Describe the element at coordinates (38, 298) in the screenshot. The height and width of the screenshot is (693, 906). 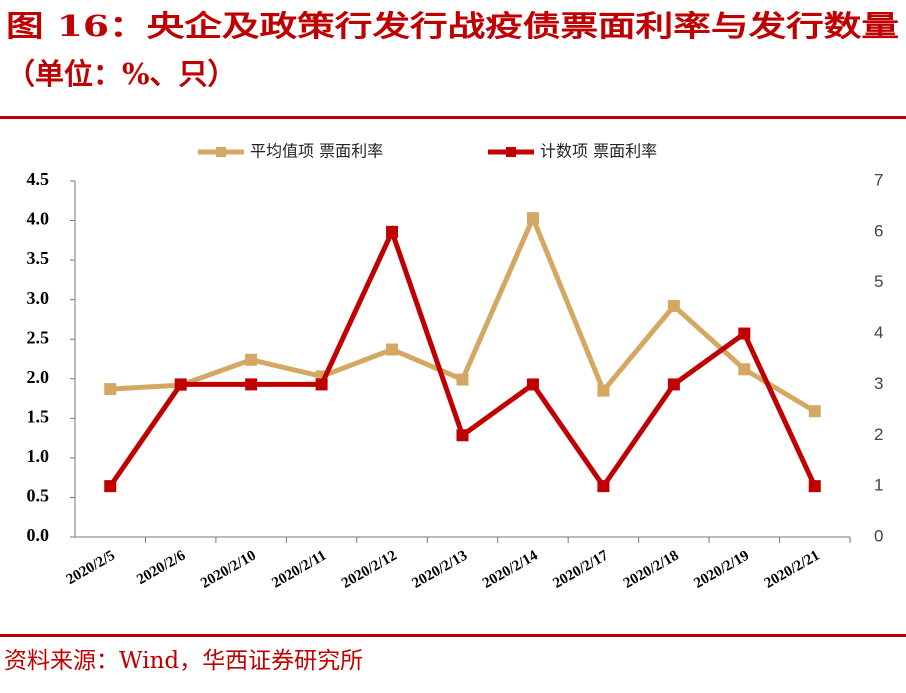
I see `y-tick-label: 3.0` at that location.